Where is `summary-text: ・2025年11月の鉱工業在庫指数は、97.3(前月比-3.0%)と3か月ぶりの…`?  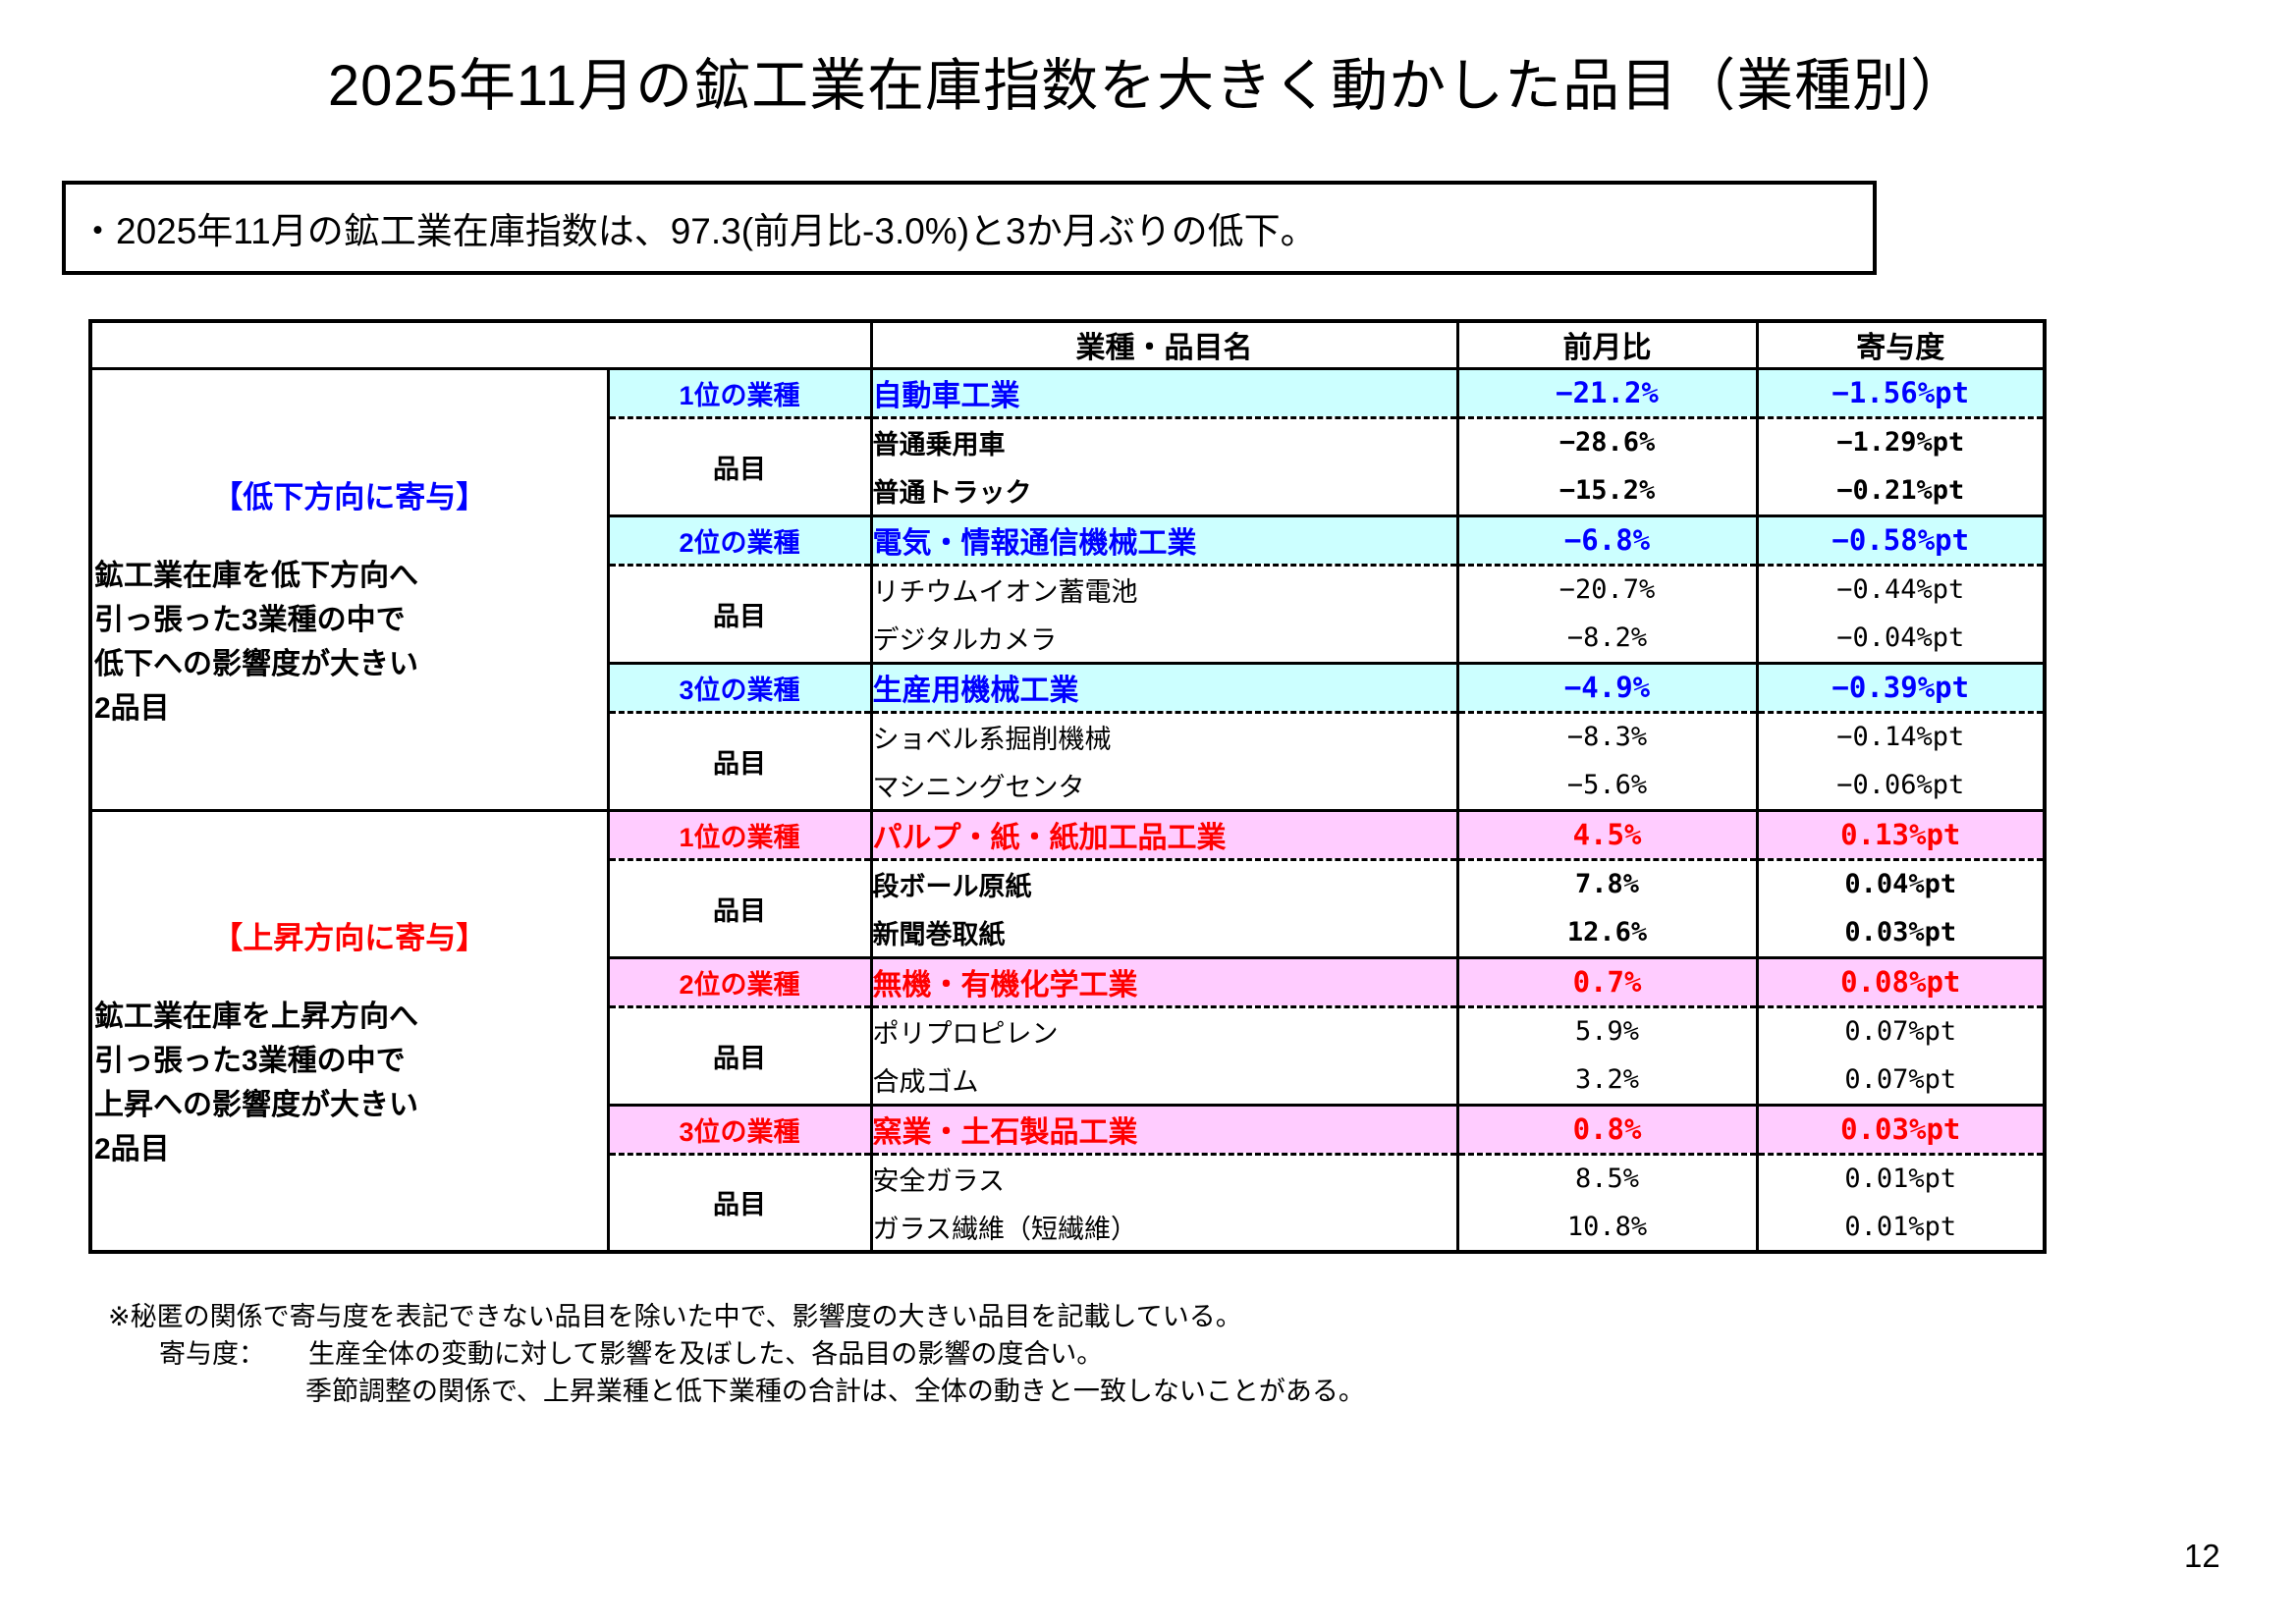 summary-text: ・2025年11月の鉱工業在庫指数は、97.3(前月比-3.0%)と3か月ぶりの… is located at coordinates (698, 231).